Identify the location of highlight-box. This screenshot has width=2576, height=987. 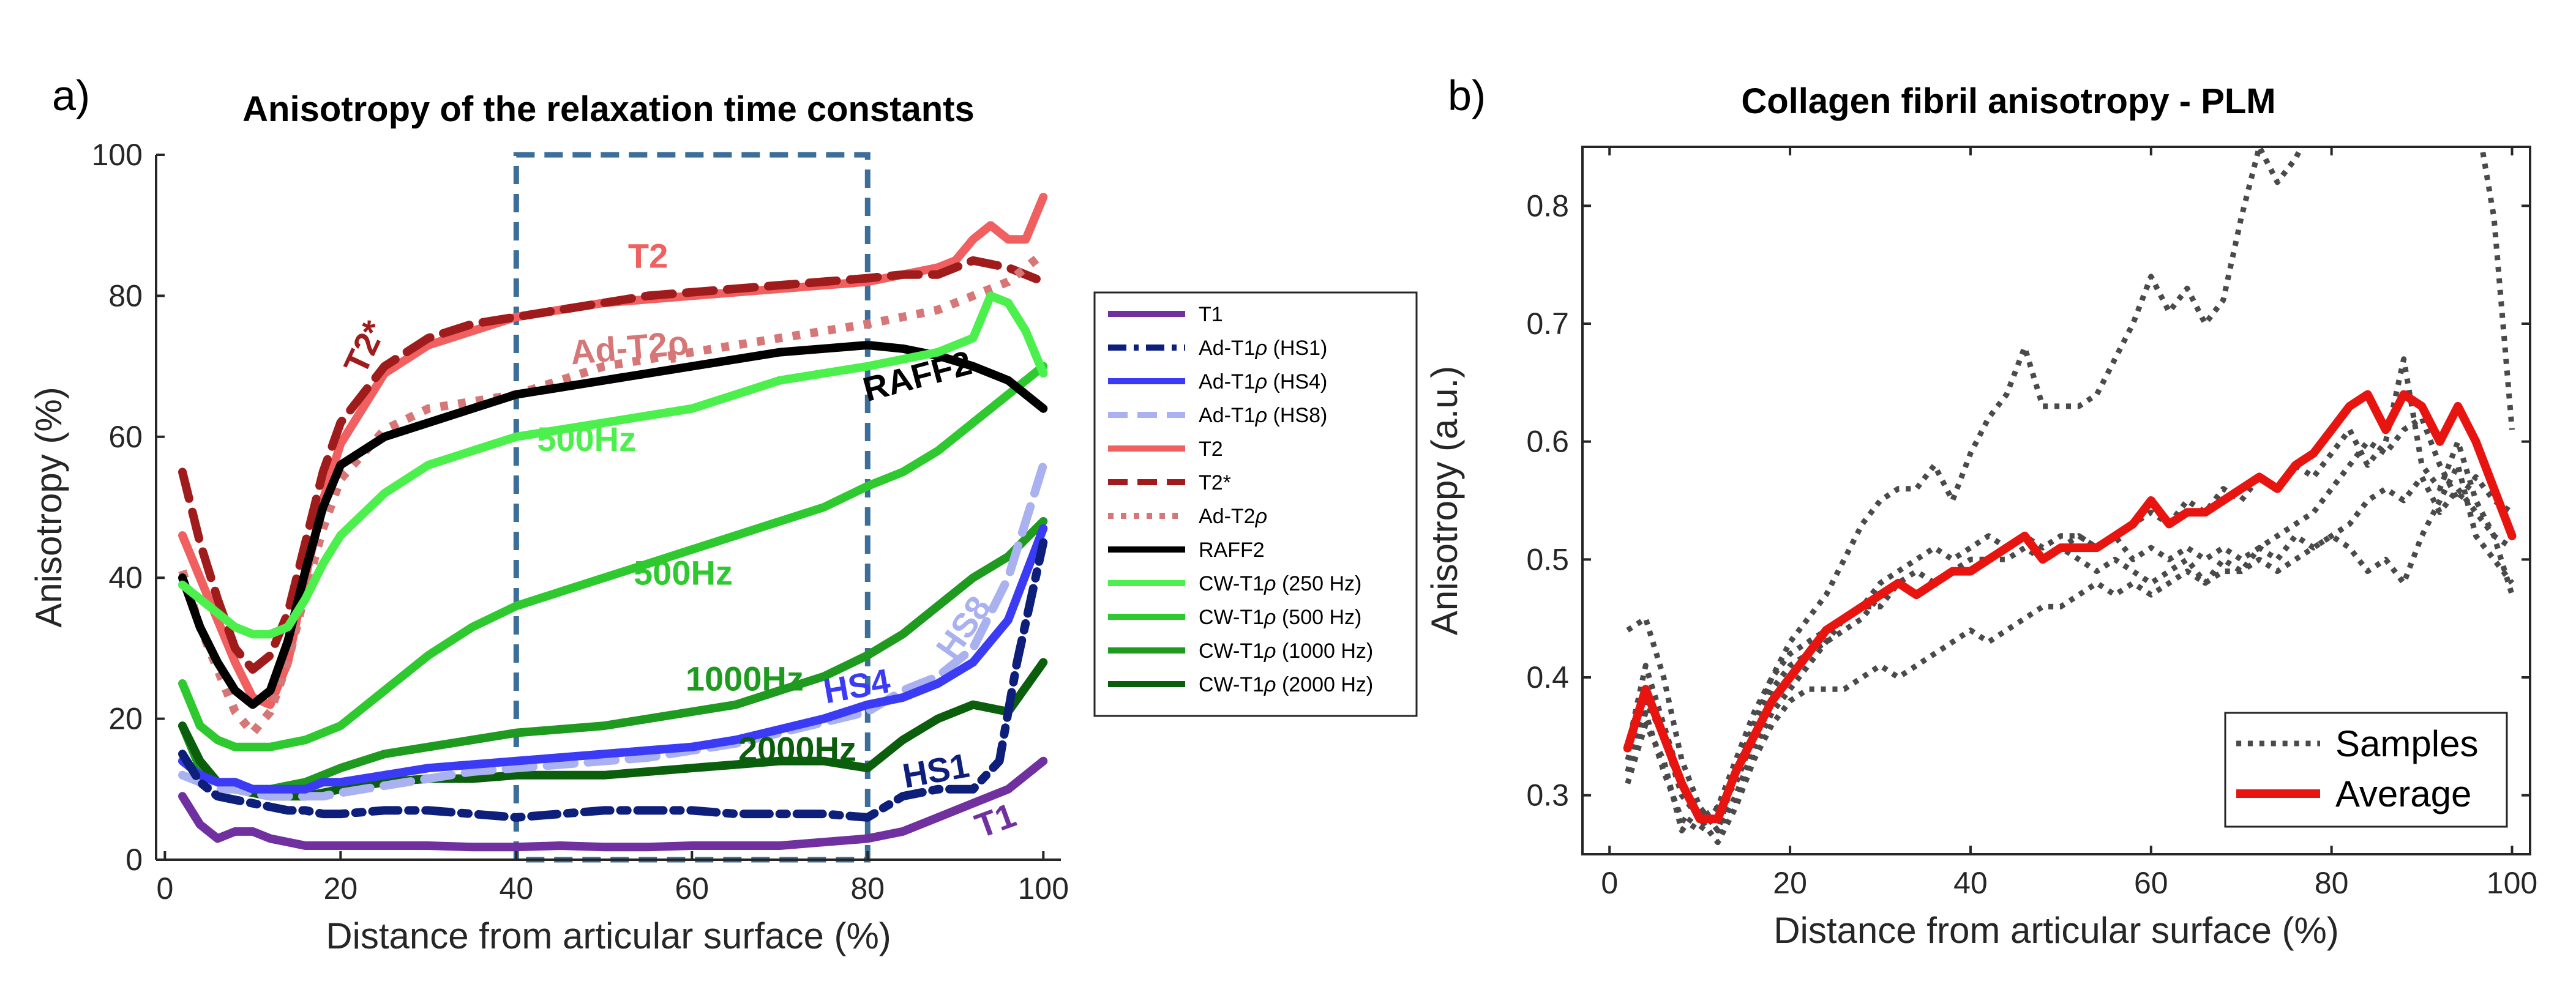
(692, 507).